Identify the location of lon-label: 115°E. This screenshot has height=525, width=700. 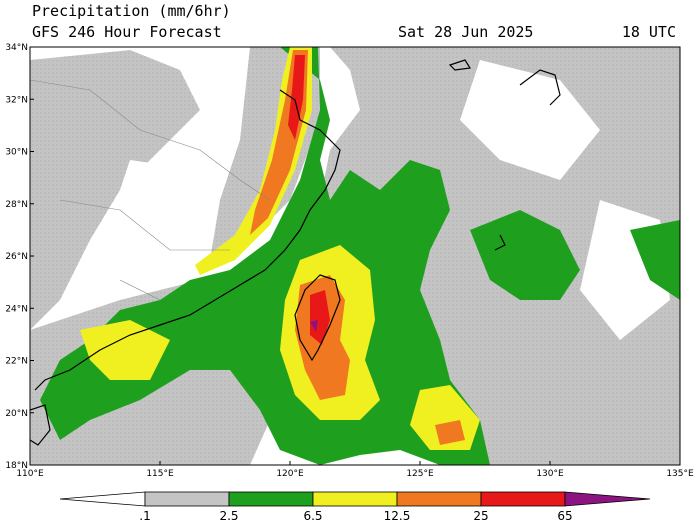
(160, 474).